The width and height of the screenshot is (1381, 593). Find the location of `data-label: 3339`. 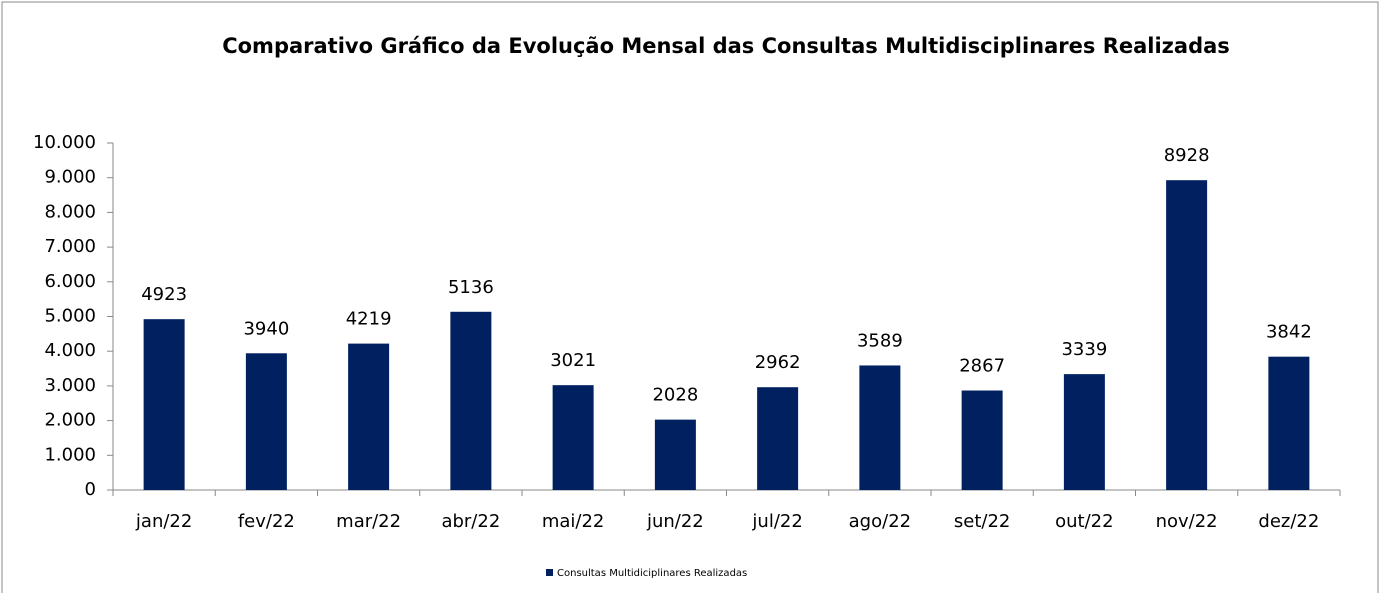

data-label: 3339 is located at coordinates (1084, 349).